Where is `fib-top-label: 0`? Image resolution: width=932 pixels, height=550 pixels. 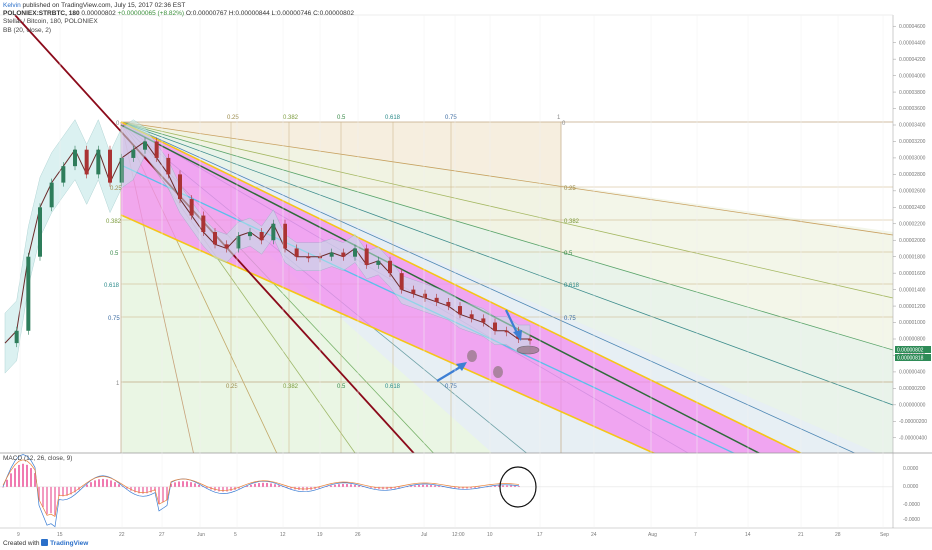
fib-top-label: 0 is located at coordinates (564, 124).